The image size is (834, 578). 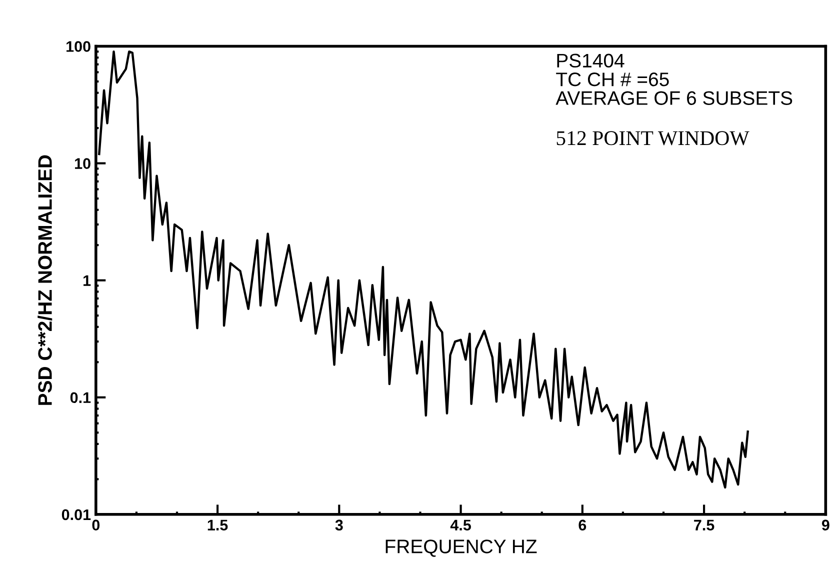 I want to click on y-axis-title: PSD C**2/HZ NORMALIZED, so click(x=45, y=280).